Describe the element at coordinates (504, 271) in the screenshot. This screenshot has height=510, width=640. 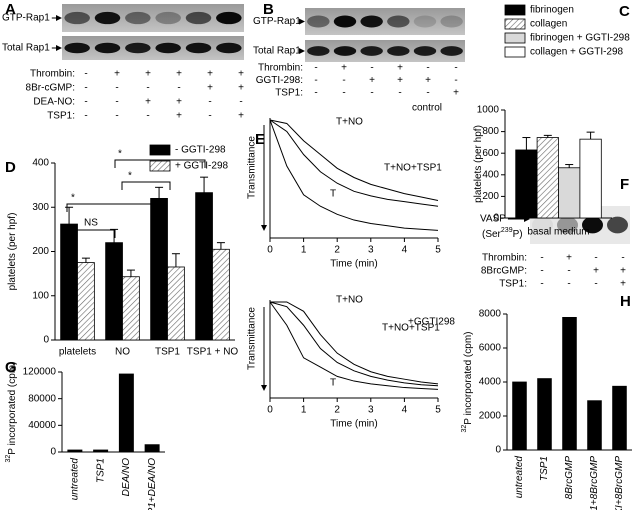
I see `row-label: 8BrcGMP:` at that location.